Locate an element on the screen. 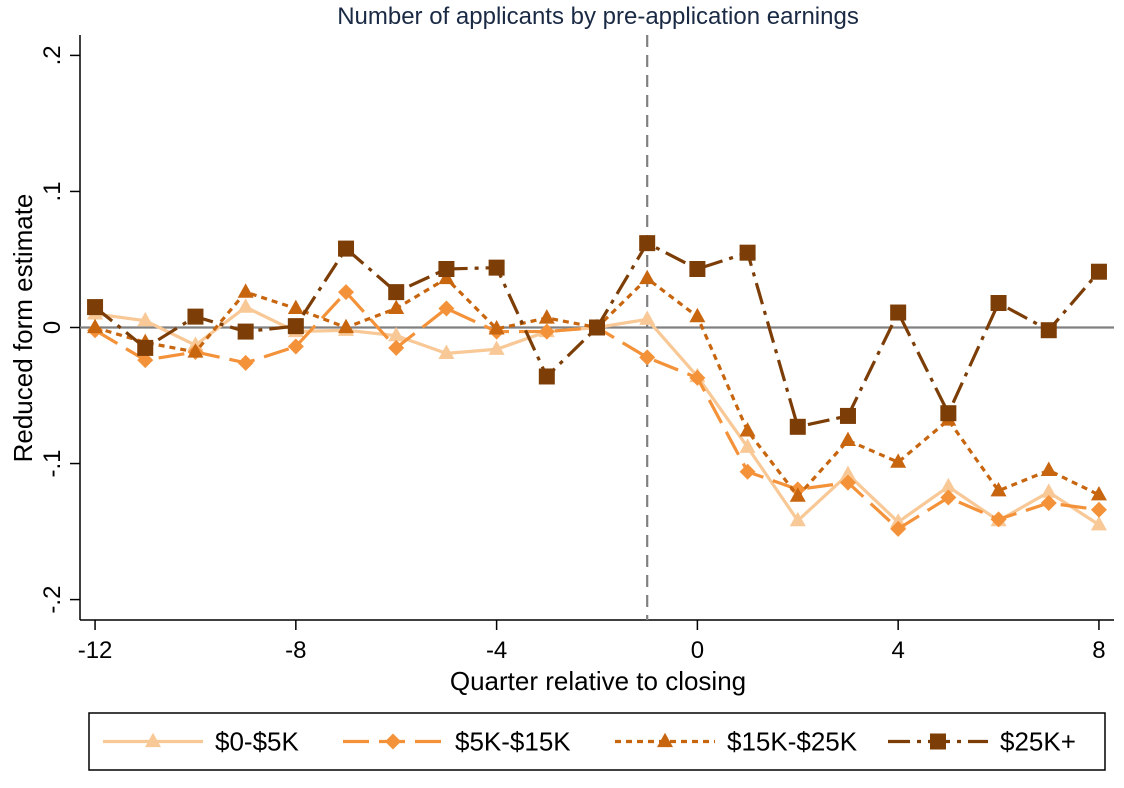 The image size is (1124, 788). legend-label: $0-$5K is located at coordinates (257, 742).